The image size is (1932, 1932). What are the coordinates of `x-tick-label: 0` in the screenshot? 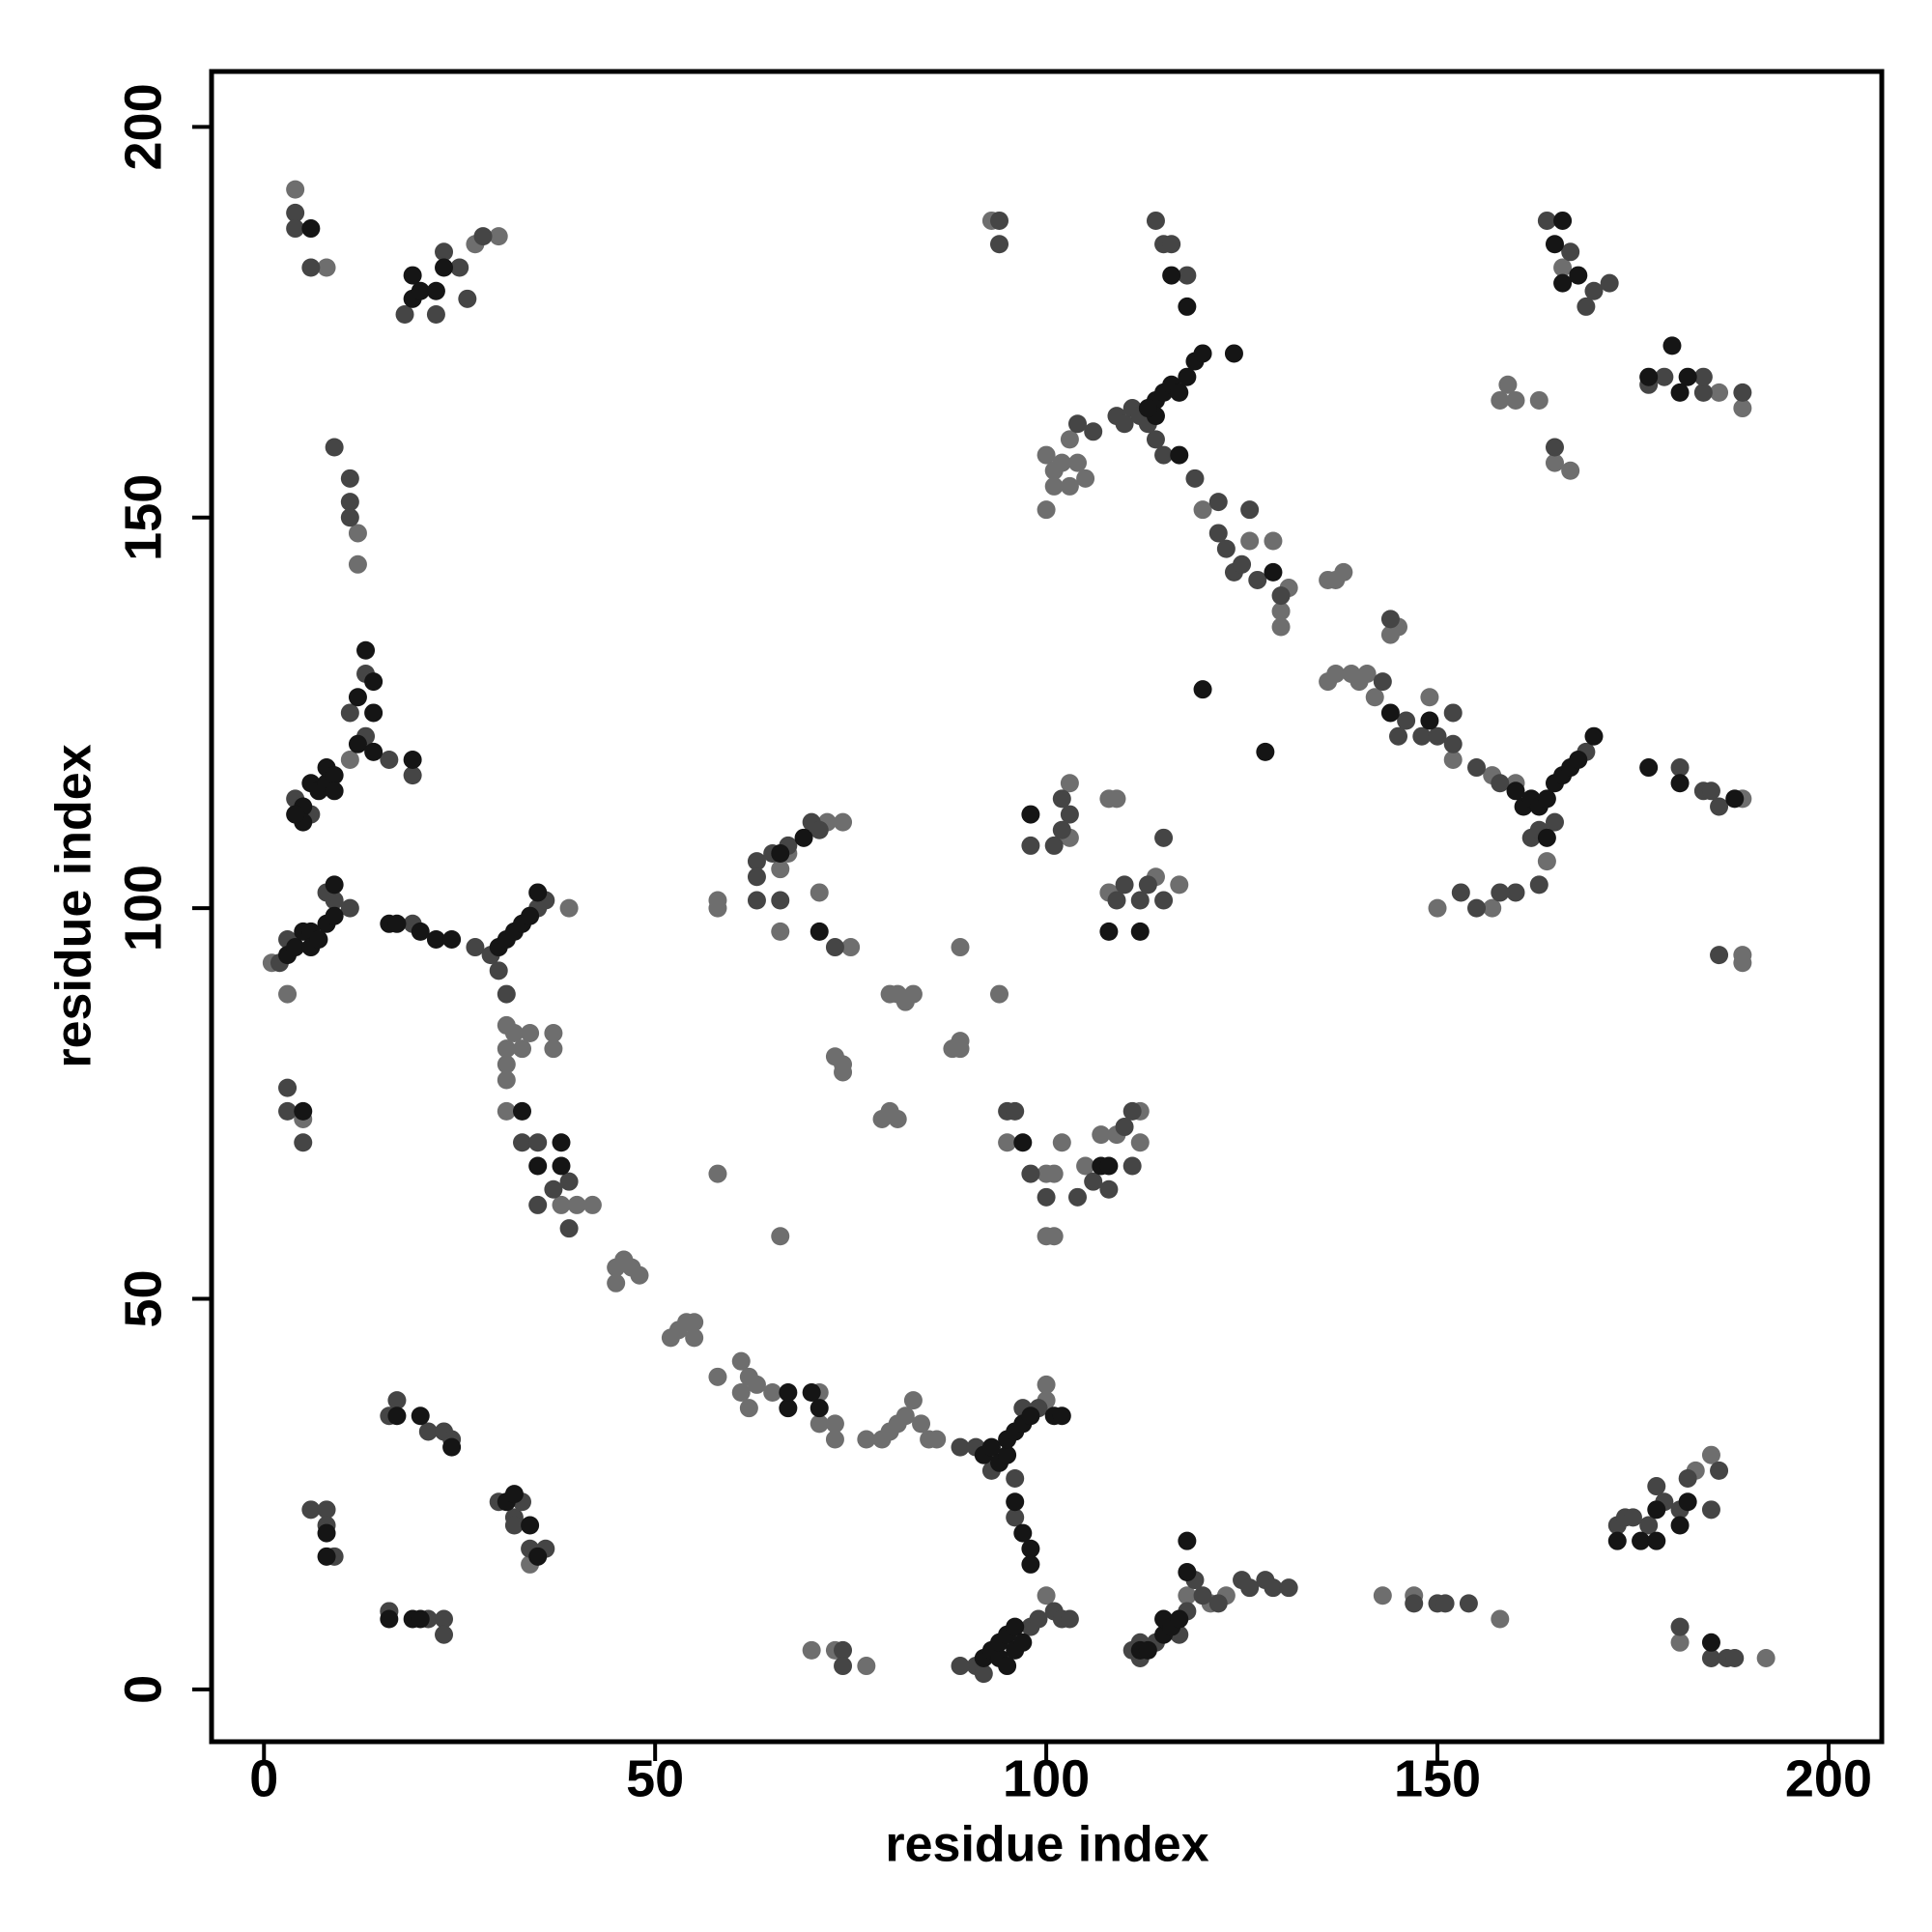 It's located at (263, 1778).